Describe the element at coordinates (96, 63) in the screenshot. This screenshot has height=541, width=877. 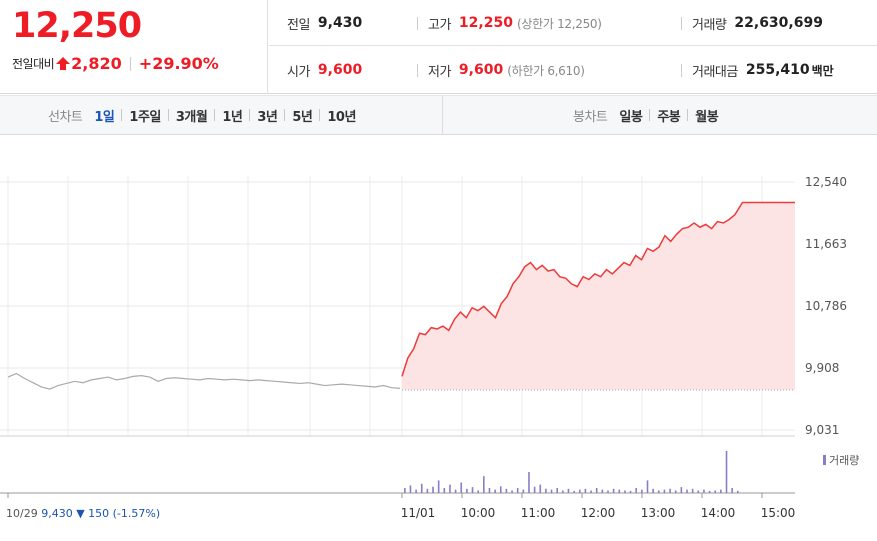
I see `change-value: 2,820` at that location.